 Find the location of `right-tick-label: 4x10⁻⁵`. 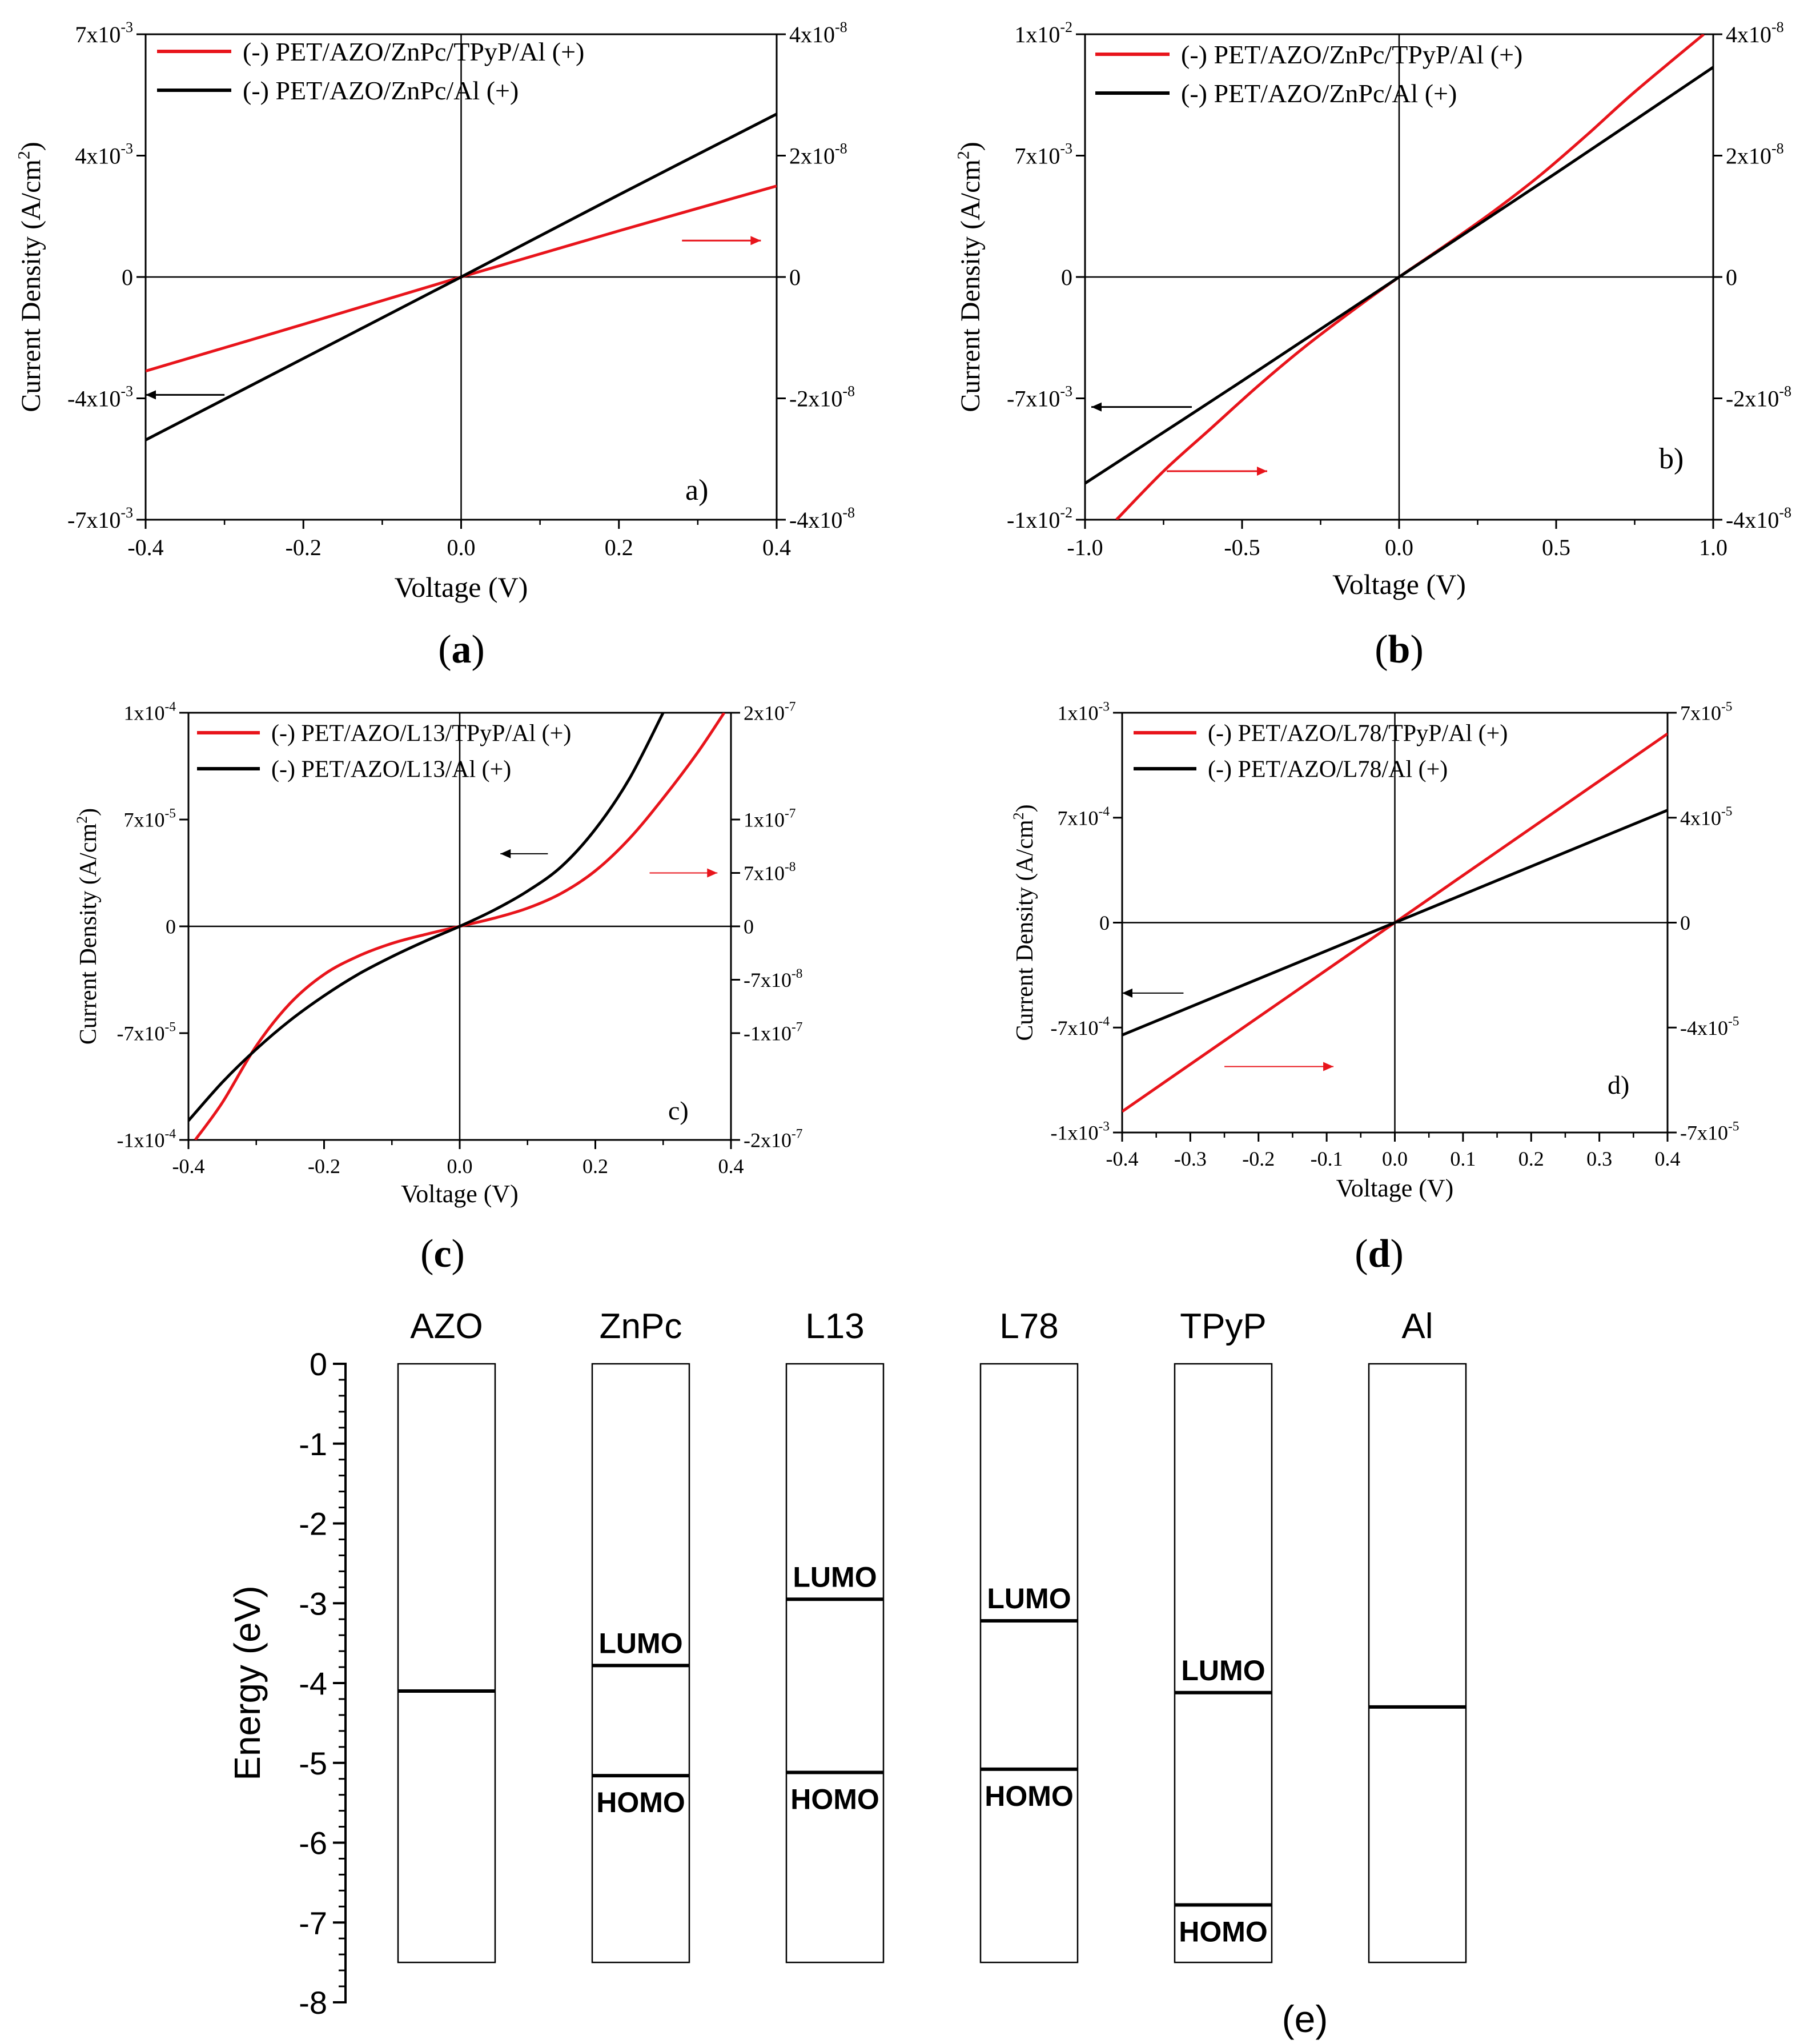

right-tick-label: 4x10⁻⁵ is located at coordinates (1706, 816).